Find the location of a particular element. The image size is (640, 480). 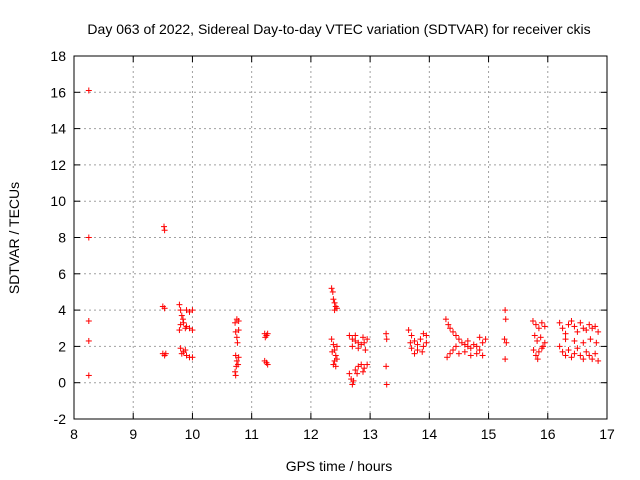

x-tick-label: 8 is located at coordinates (74, 434).